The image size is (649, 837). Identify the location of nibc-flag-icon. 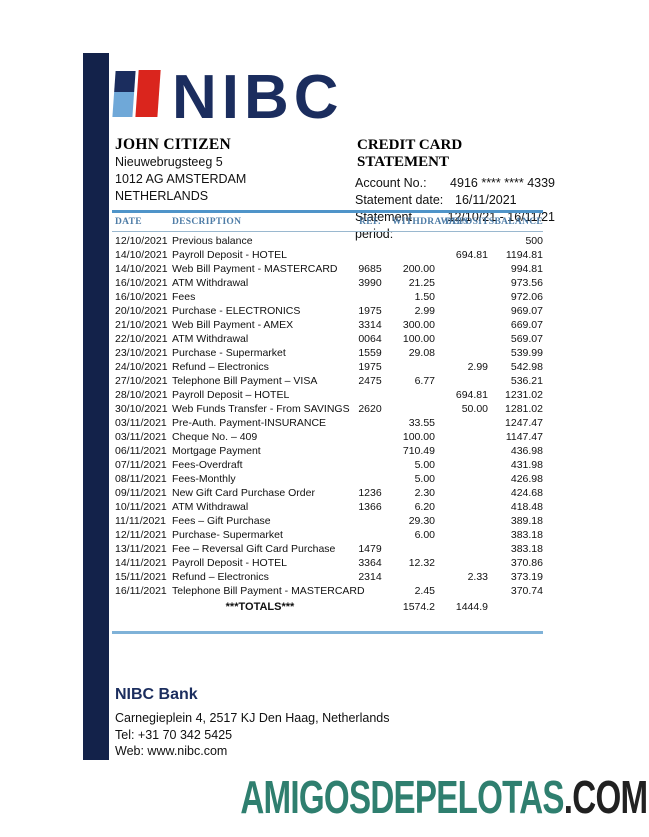
(137, 94).